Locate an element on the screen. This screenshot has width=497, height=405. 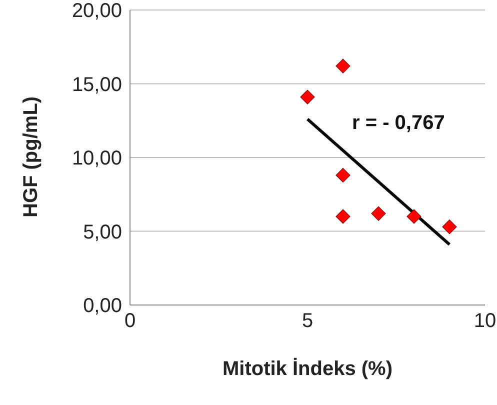
x-tick-label: 5 is located at coordinates (308, 321).